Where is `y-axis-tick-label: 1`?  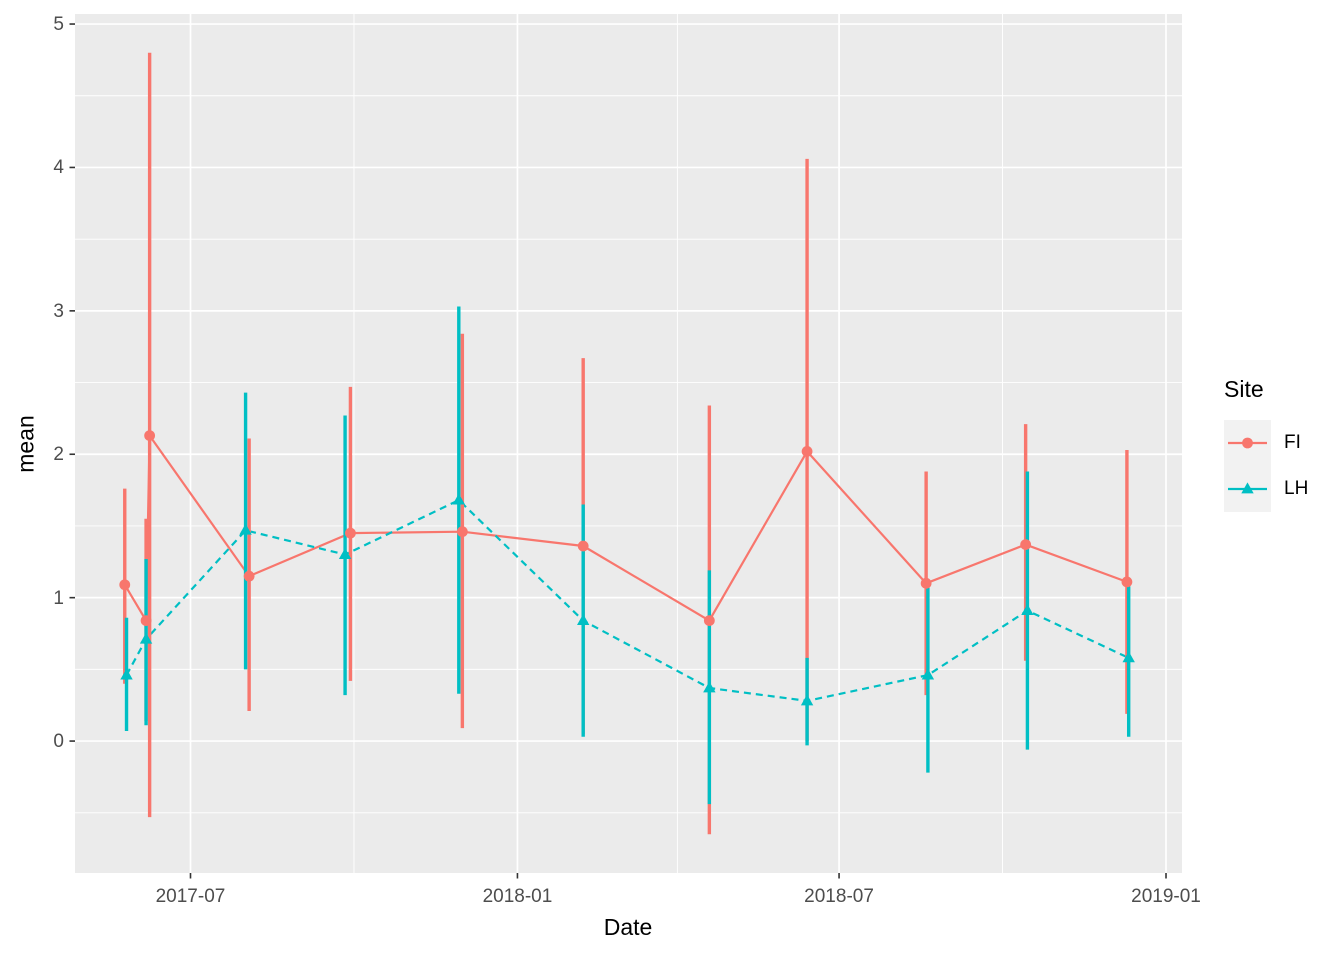 y-axis-tick-label: 1 is located at coordinates (58, 598).